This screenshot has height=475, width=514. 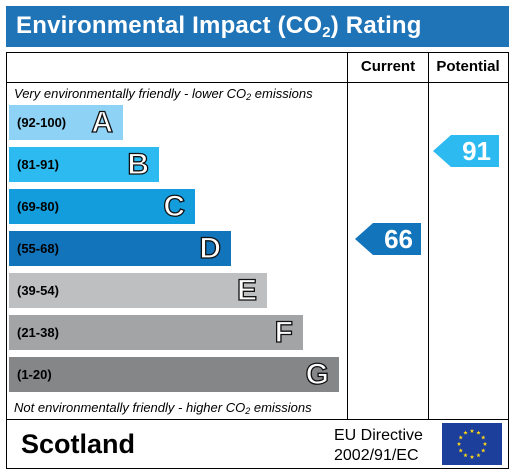 I want to click on band-f: (21-38) F, so click(x=156, y=332).